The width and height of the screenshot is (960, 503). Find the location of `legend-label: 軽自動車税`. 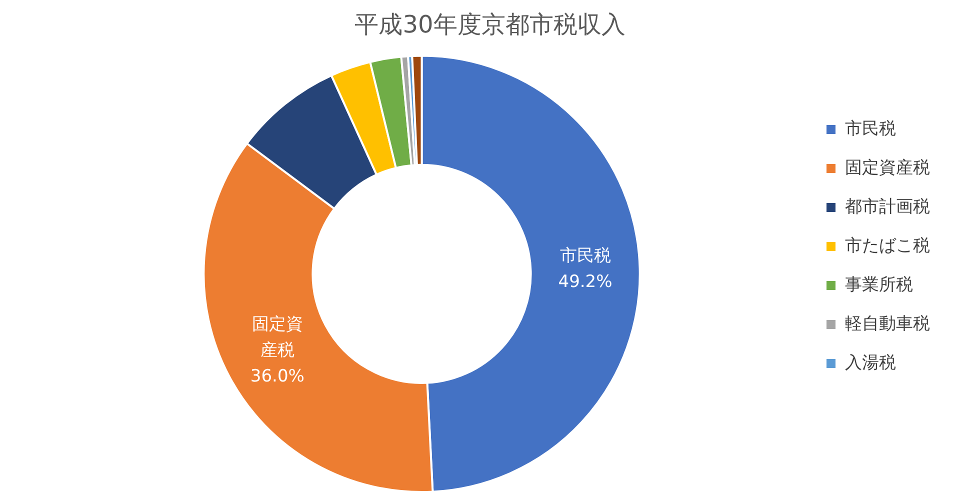

legend-label: 軽自動車税 is located at coordinates (887, 324).